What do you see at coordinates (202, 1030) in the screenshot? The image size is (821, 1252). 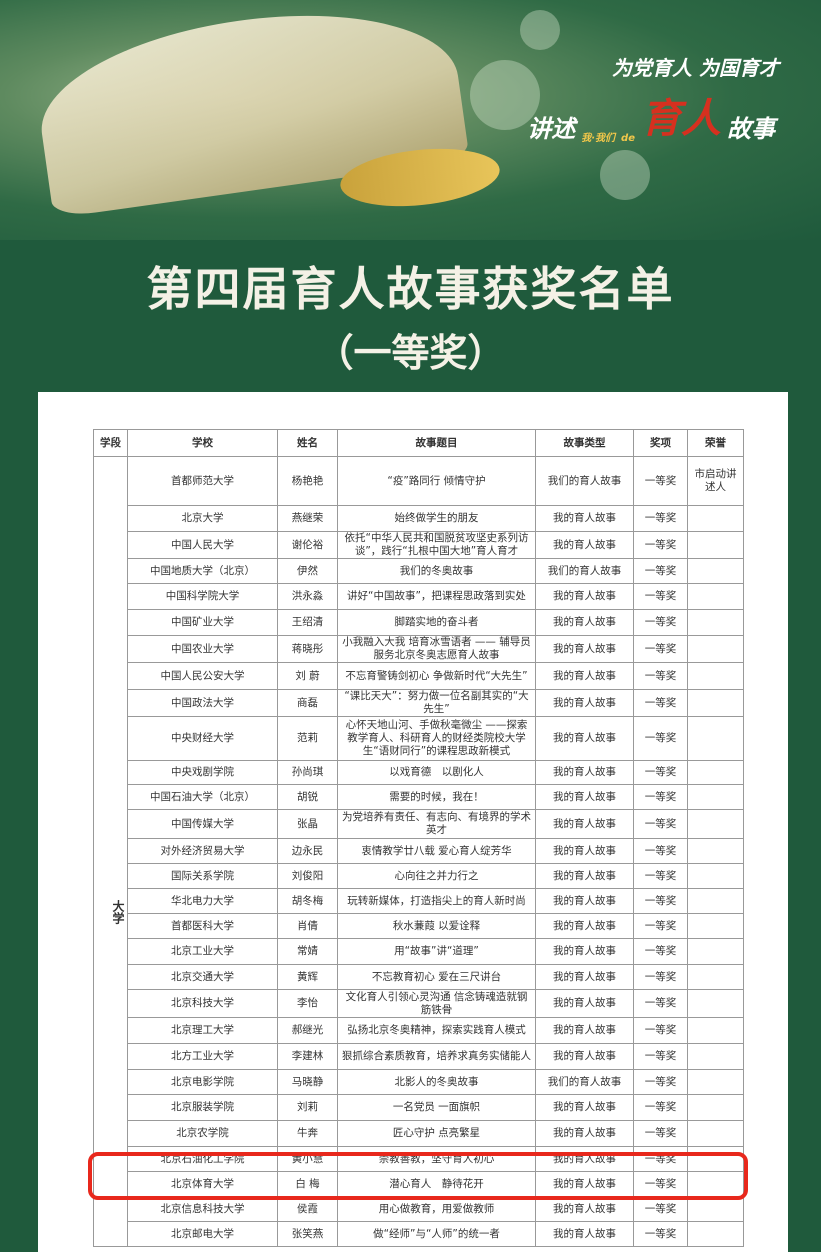 I see `school-cell: 北京理工大学` at bounding box center [202, 1030].